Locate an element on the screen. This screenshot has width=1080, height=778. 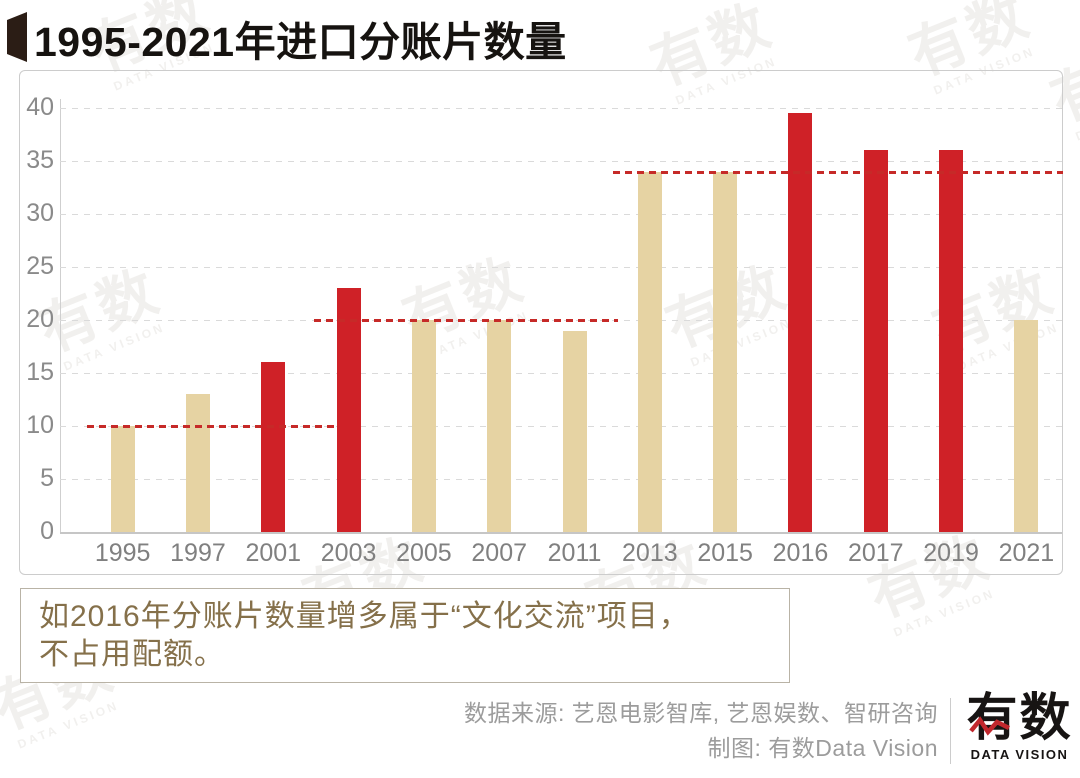
bar-slot-2015 is located at coordinates (725, 320).